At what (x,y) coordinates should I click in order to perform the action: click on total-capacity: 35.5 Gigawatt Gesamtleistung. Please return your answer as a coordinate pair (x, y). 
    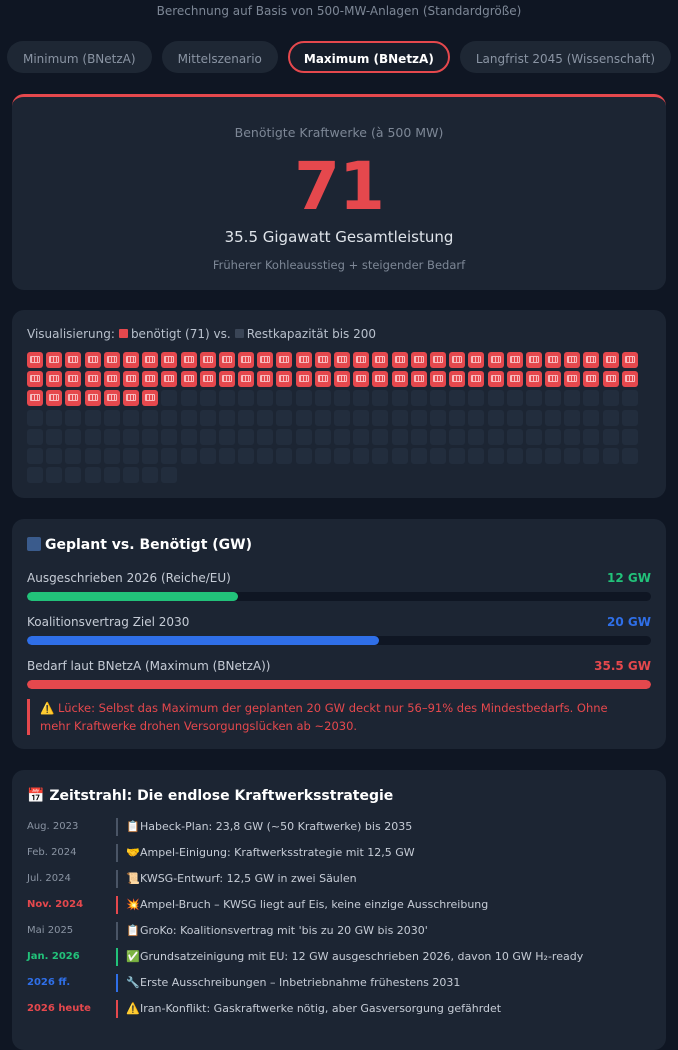
    Looking at the image, I should click on (339, 237).